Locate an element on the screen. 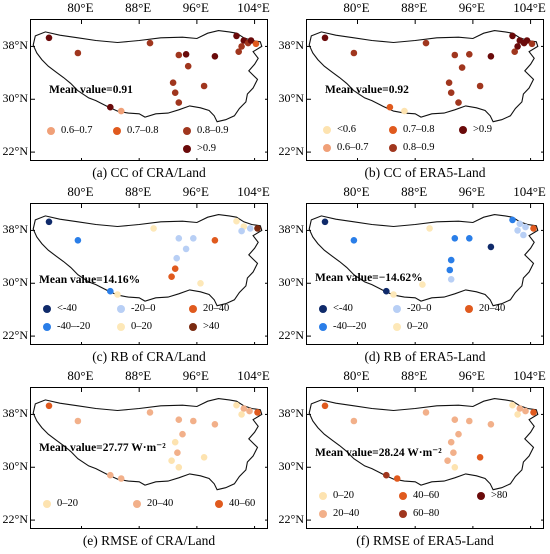 The width and height of the screenshot is (550, 554). panel-caption: (c) RB of CRA/Land is located at coordinates (149, 356).